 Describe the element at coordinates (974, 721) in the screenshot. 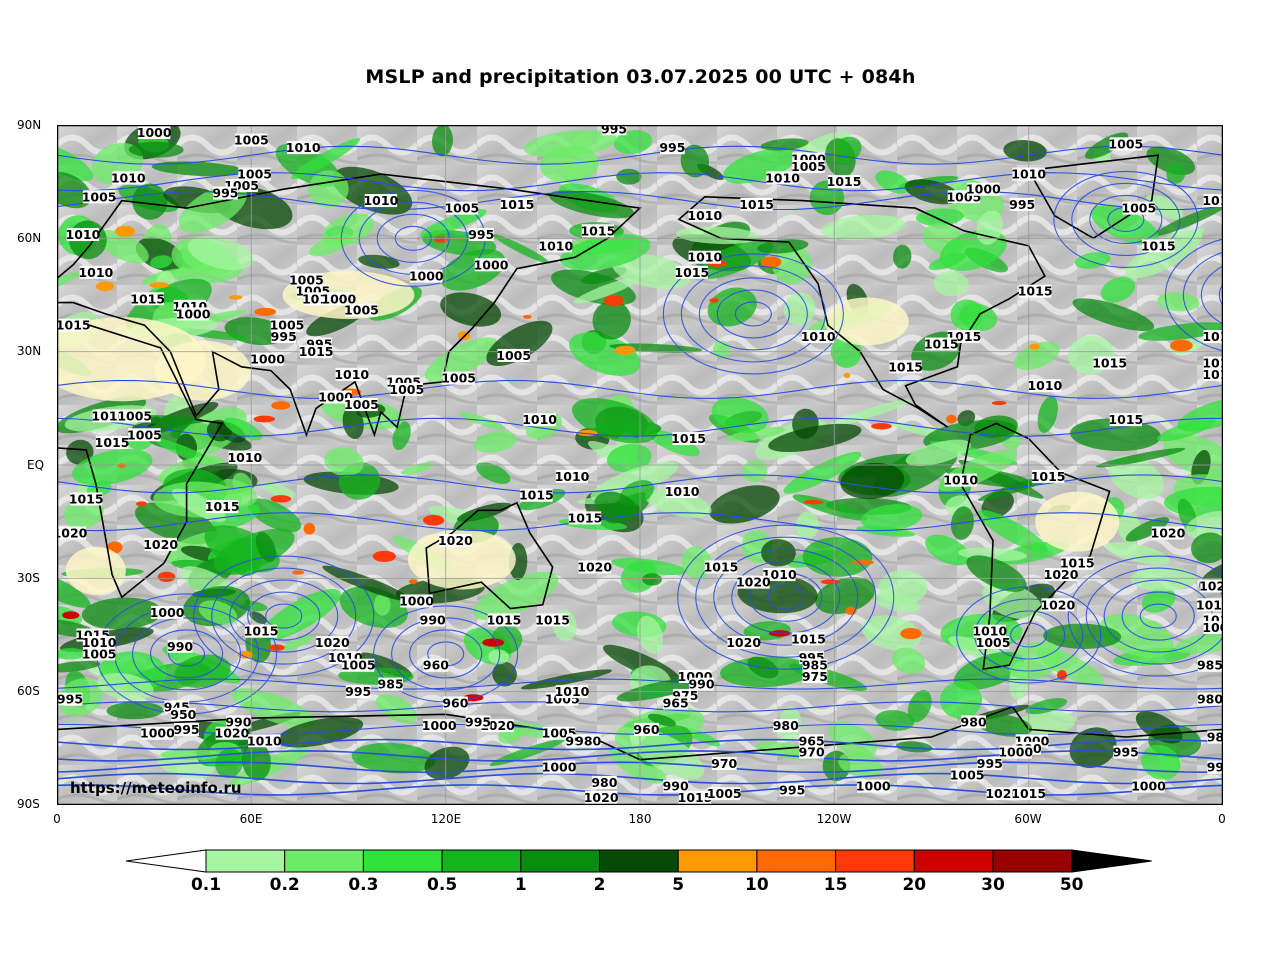

I see `pressure-label: 980` at that location.